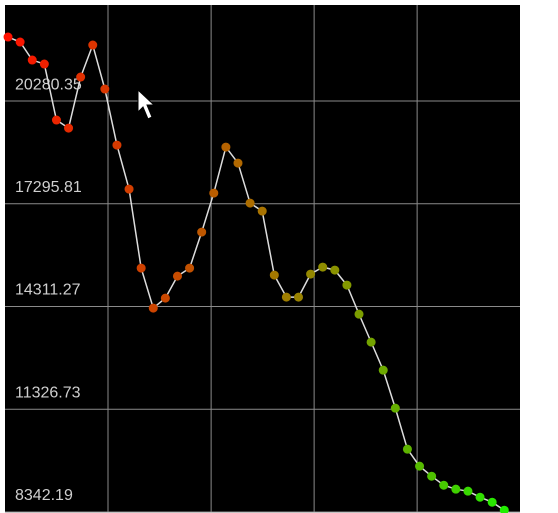  What do you see at coordinates (146, 104) in the screenshot?
I see `mouse-cursor` at bounding box center [146, 104].